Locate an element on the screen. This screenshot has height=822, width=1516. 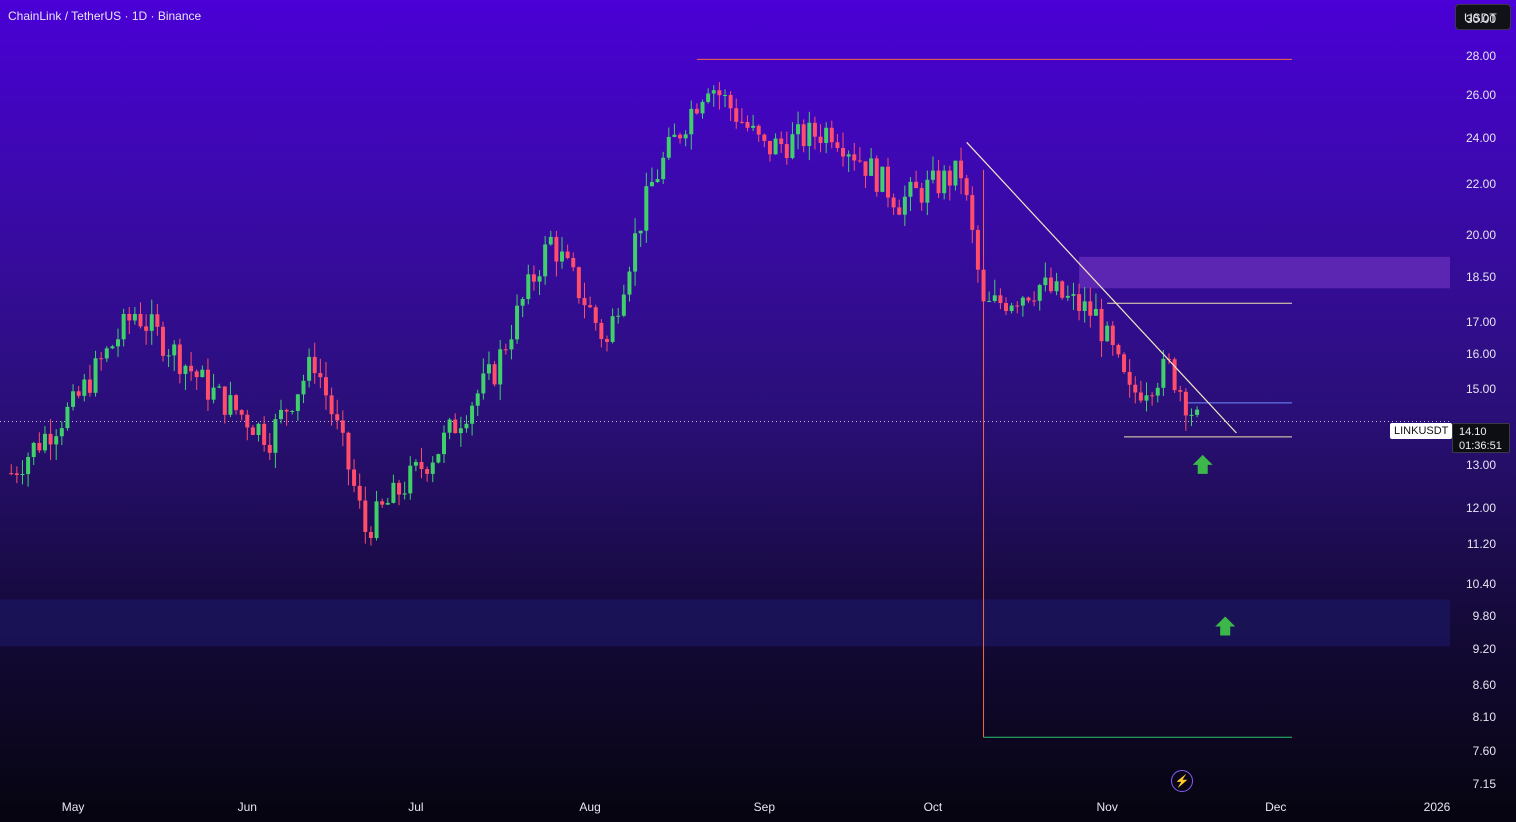
price-tick: 20.00 is located at coordinates (1480, 235).